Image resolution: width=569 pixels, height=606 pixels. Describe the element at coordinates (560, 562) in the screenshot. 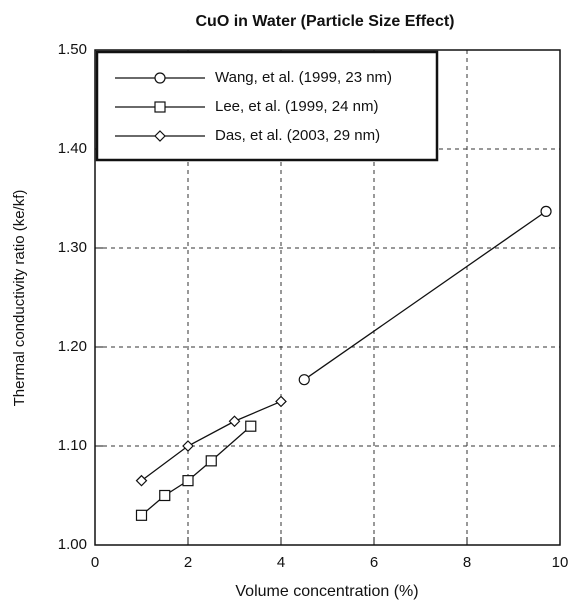

I see `x-tick-label: 10` at that location.